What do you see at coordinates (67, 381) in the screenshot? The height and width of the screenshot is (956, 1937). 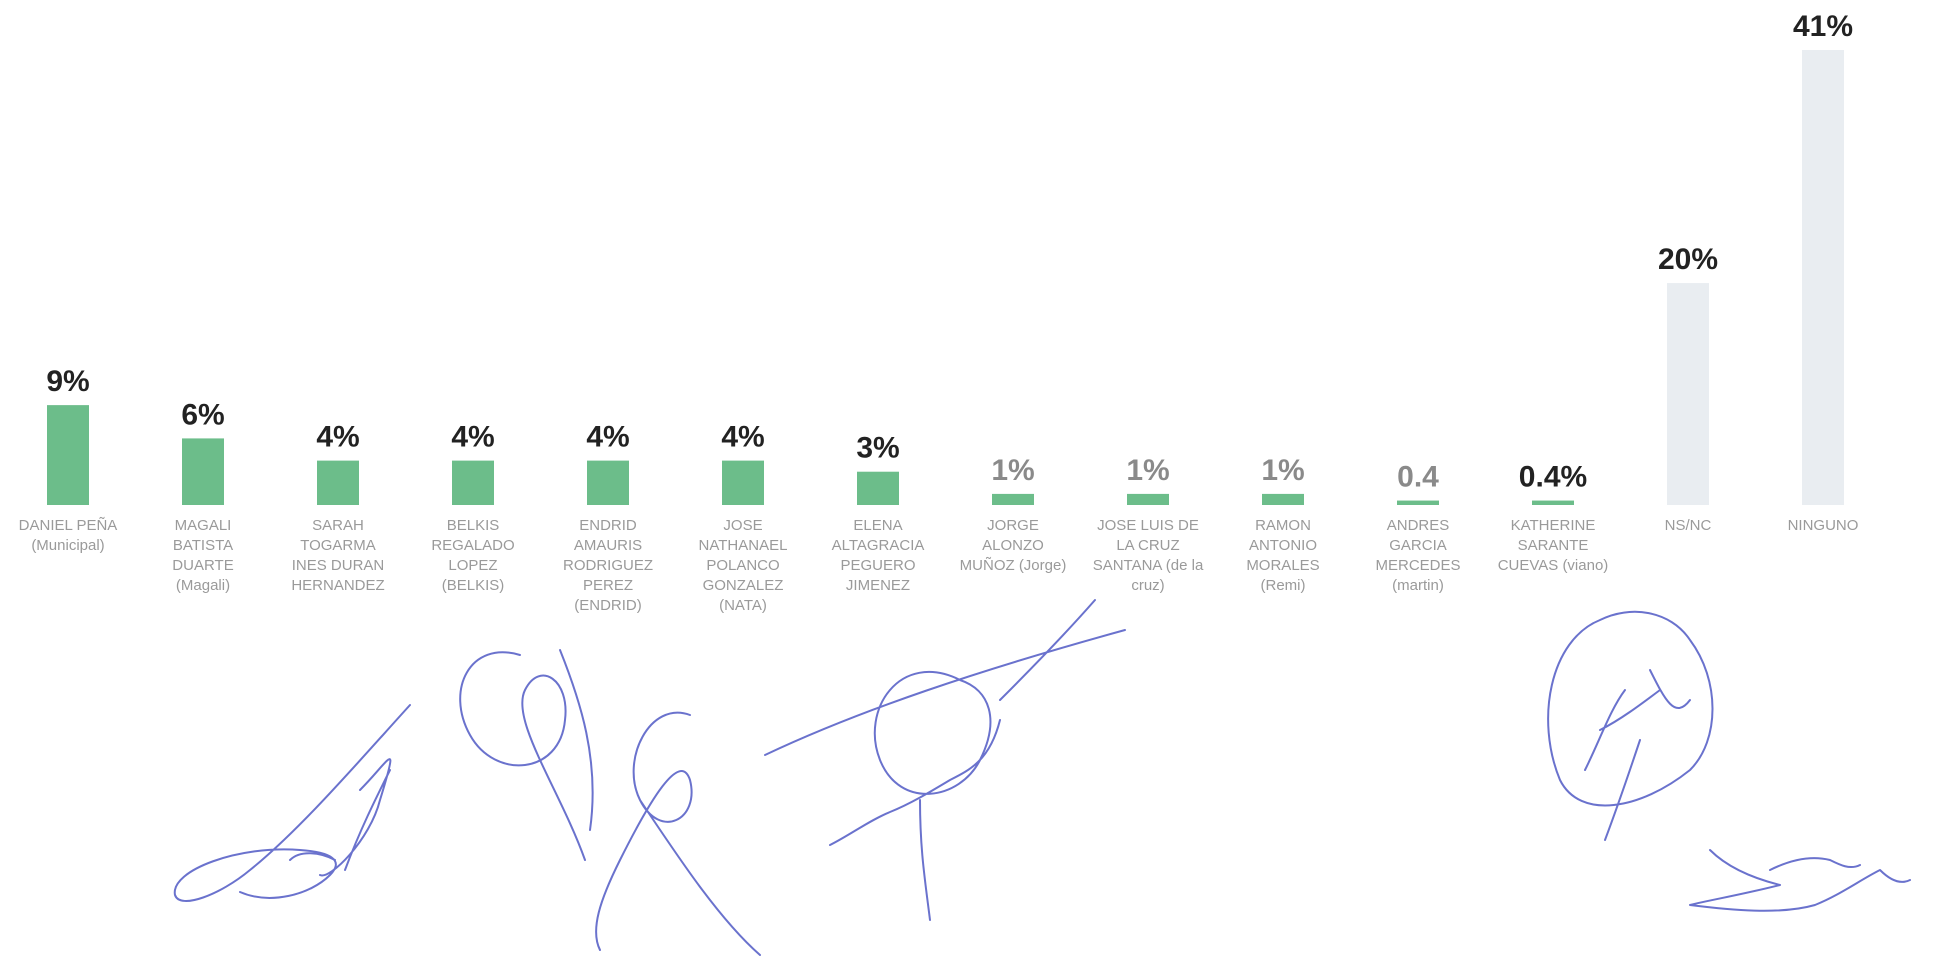 I see `value-label-1: 9%` at bounding box center [67, 381].